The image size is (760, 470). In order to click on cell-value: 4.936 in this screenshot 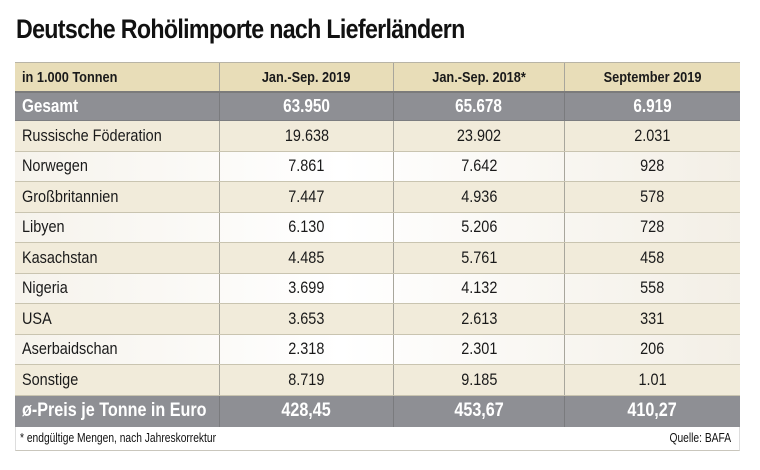, I will do `click(479, 196)`.